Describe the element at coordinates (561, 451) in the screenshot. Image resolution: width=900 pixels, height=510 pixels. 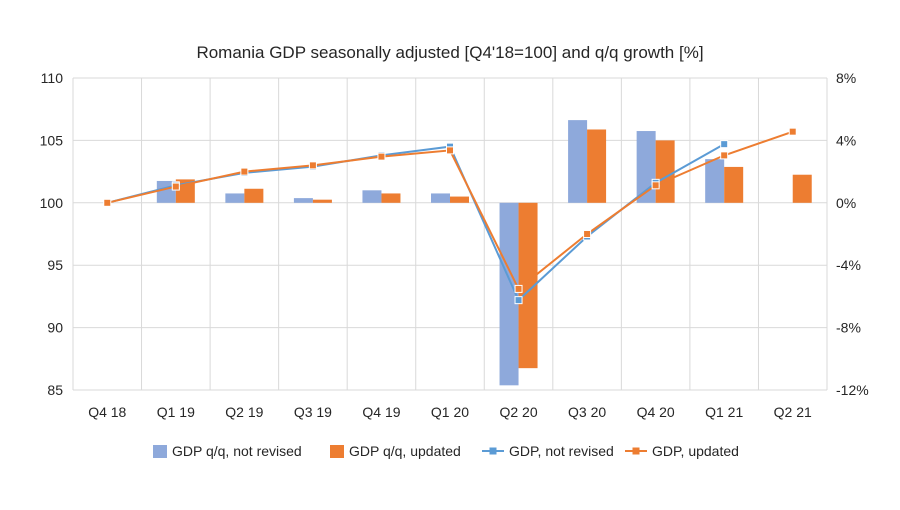
I see `legend-label: GDP, not revised` at that location.